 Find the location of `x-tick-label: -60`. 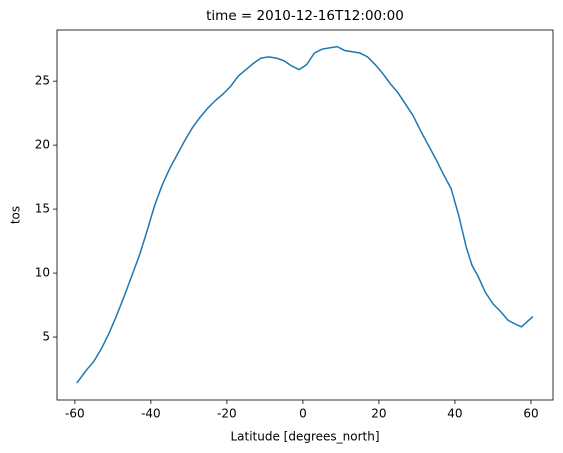

x-tick-label: -60 is located at coordinates (75, 414).